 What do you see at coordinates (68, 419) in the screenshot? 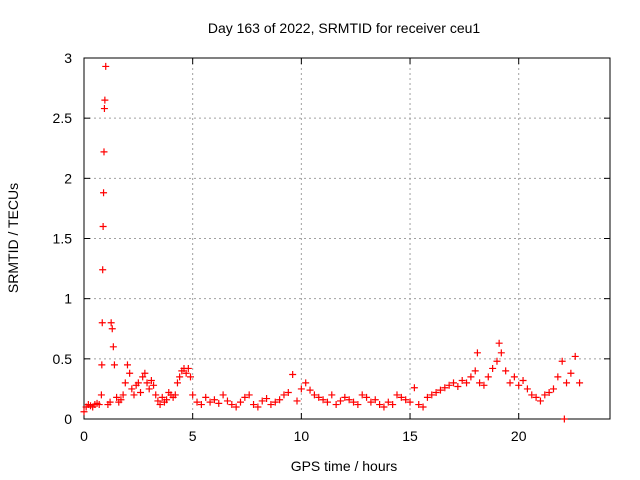
I see `y-tick-label: 0` at bounding box center [68, 419].